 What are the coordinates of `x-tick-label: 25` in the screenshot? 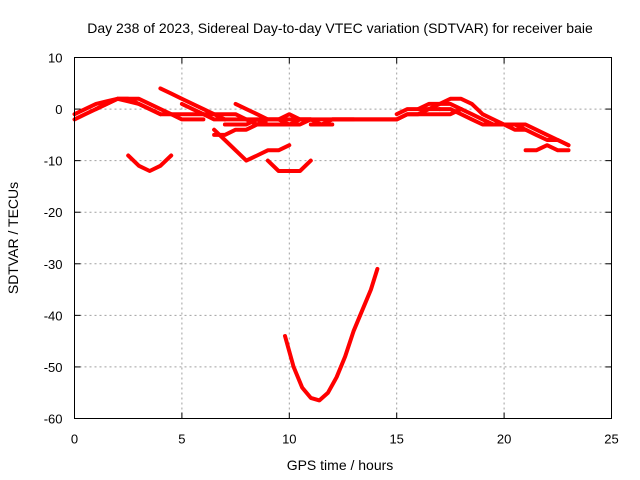 It's located at (611, 439).